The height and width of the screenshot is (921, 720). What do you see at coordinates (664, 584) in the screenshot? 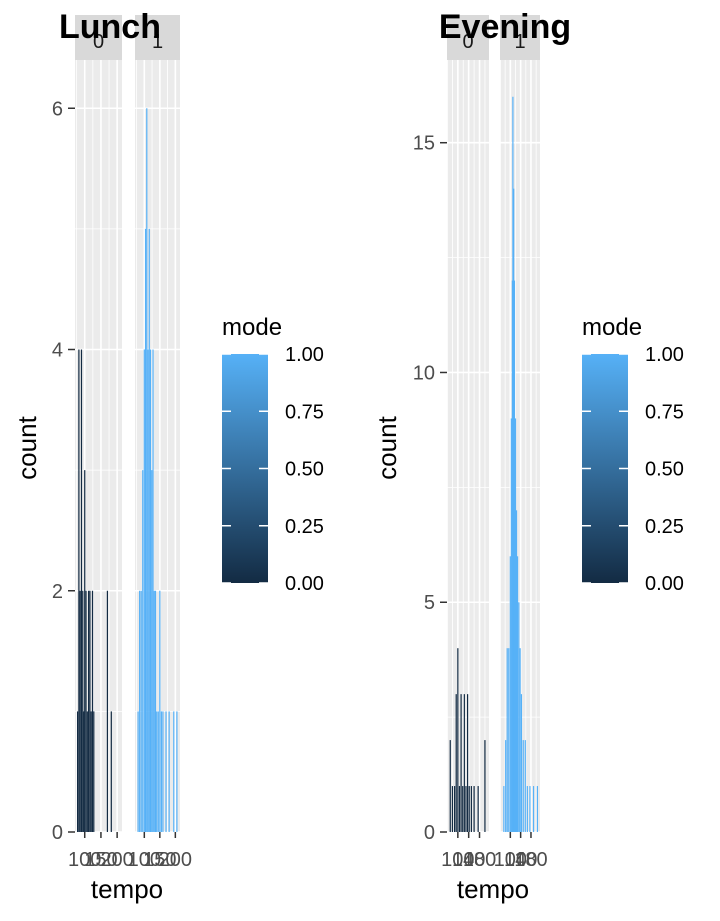
I see `evening-legend-label: 0.00` at bounding box center [664, 584].